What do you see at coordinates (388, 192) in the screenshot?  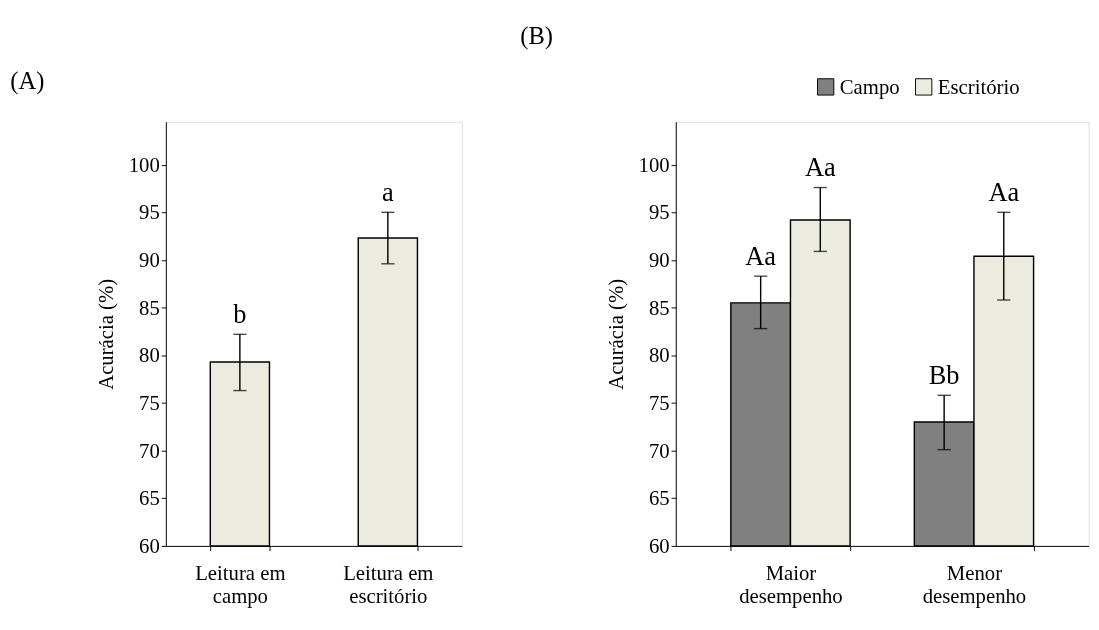 I see `annotation: a` at bounding box center [388, 192].